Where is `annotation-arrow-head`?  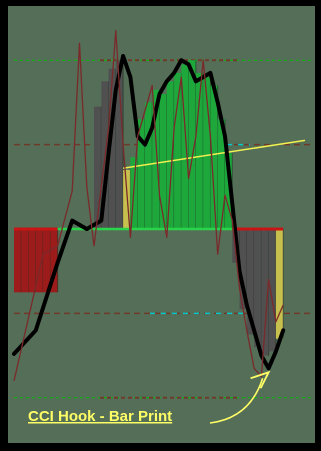
annotation-arrow-head is located at coordinates (260, 379).